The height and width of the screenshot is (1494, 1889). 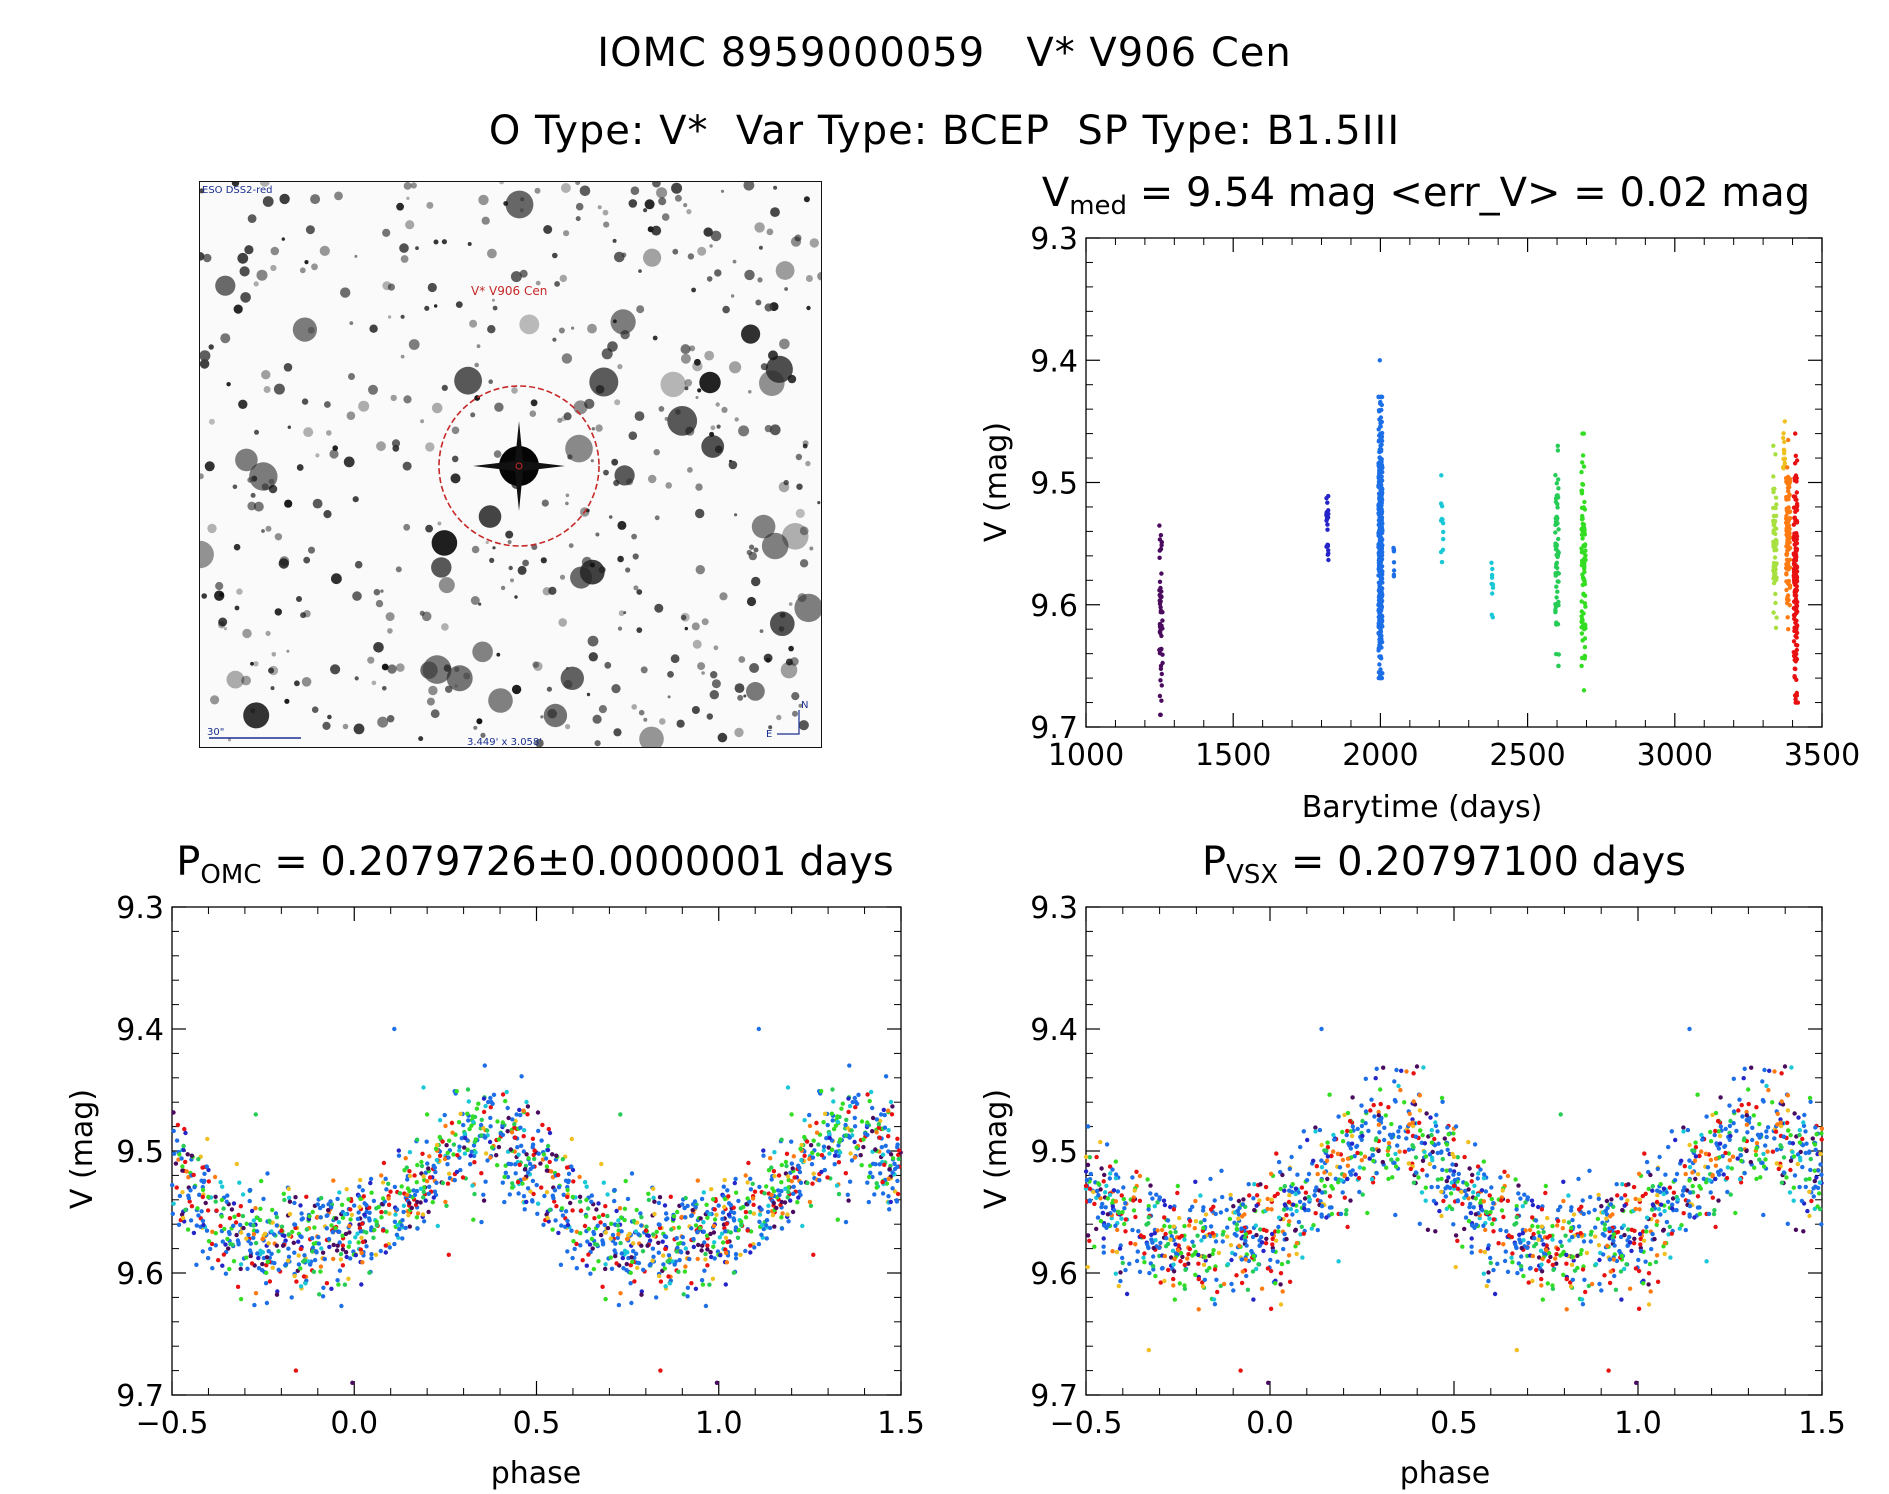 I want to click on y-tick-label: 9.6, so click(x=140, y=1274).